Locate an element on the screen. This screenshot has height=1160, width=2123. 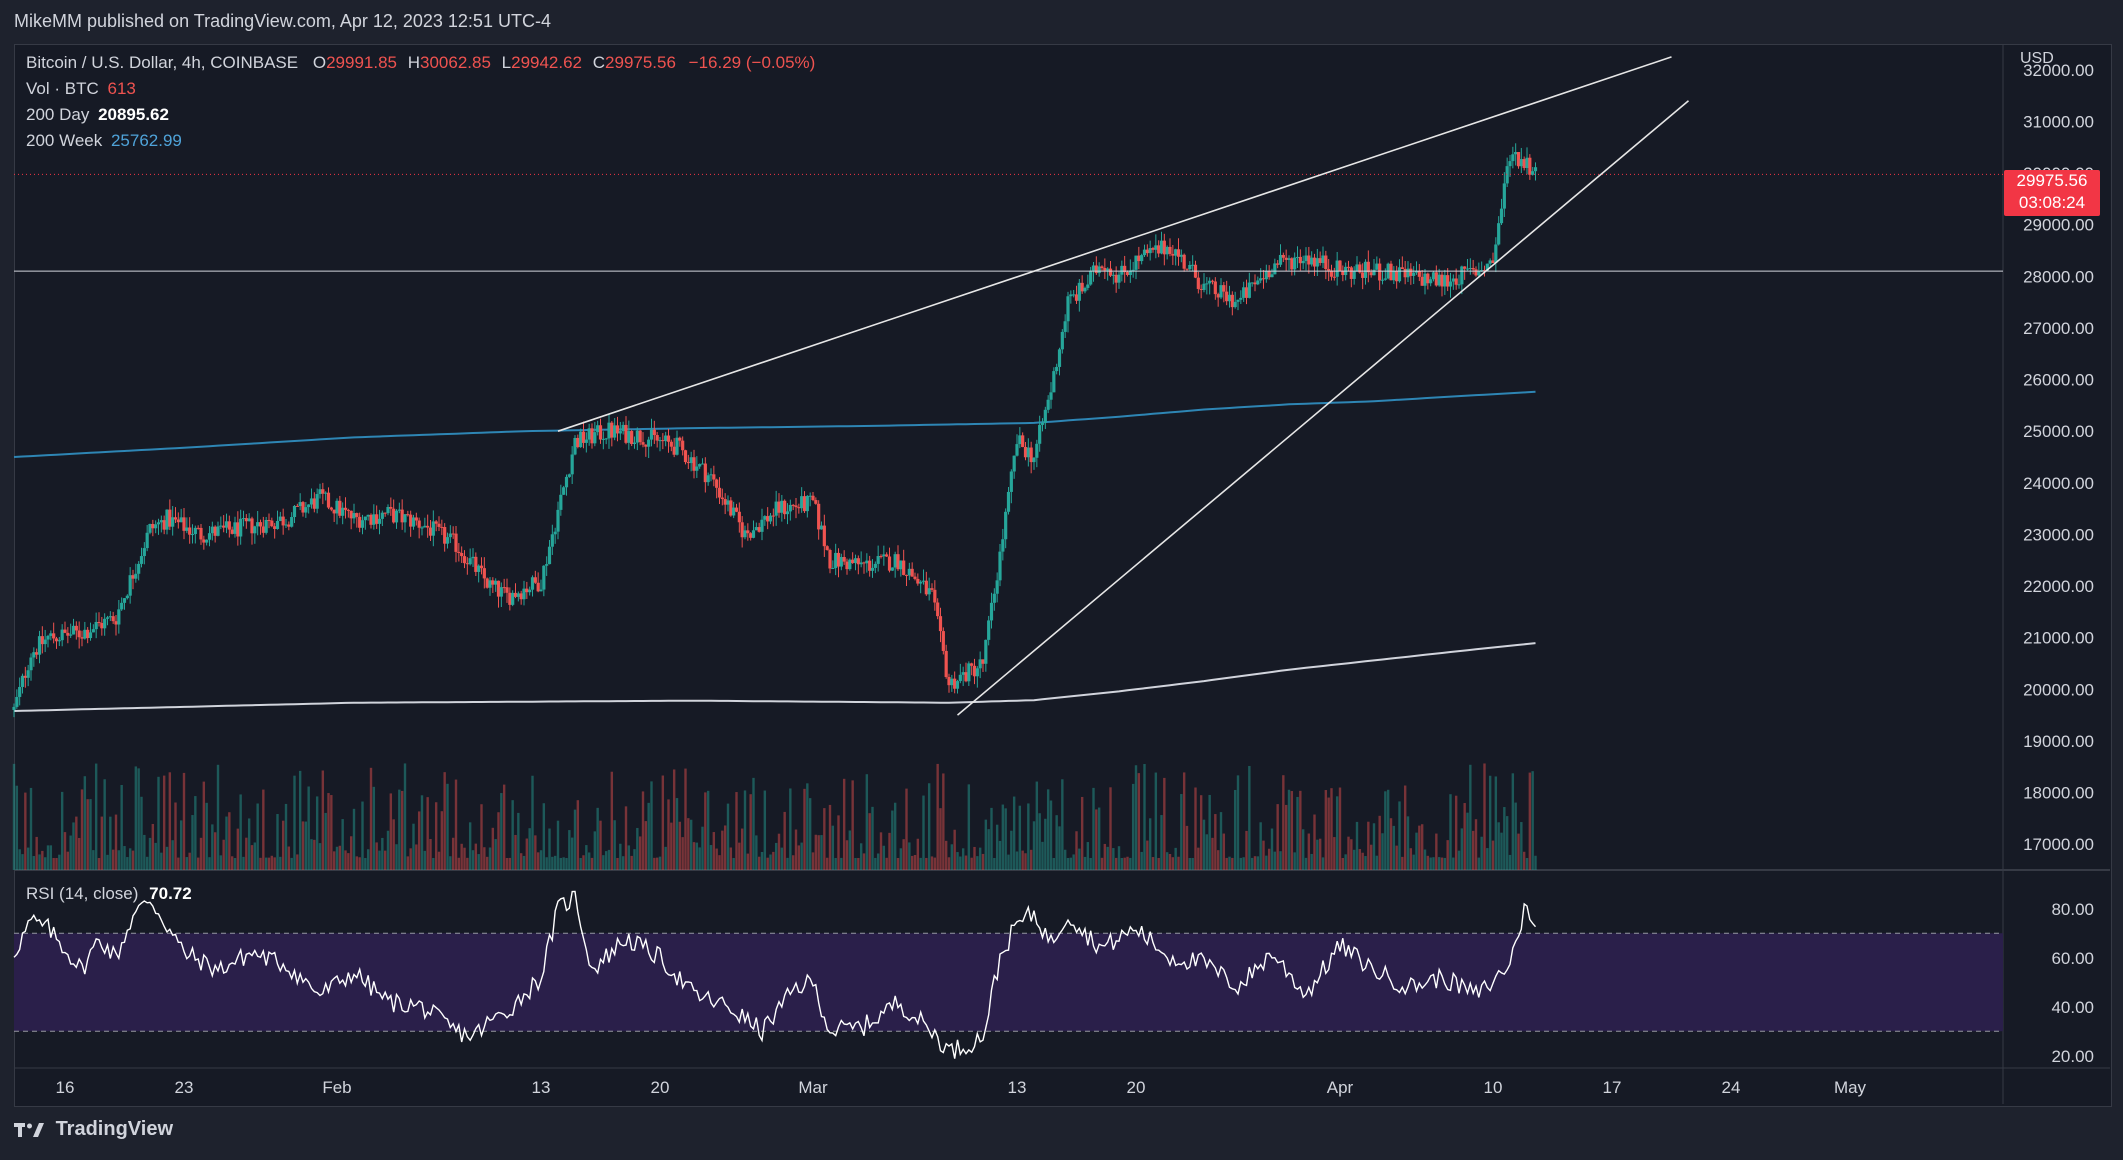
open-value: 29991.85 is located at coordinates (361, 62).